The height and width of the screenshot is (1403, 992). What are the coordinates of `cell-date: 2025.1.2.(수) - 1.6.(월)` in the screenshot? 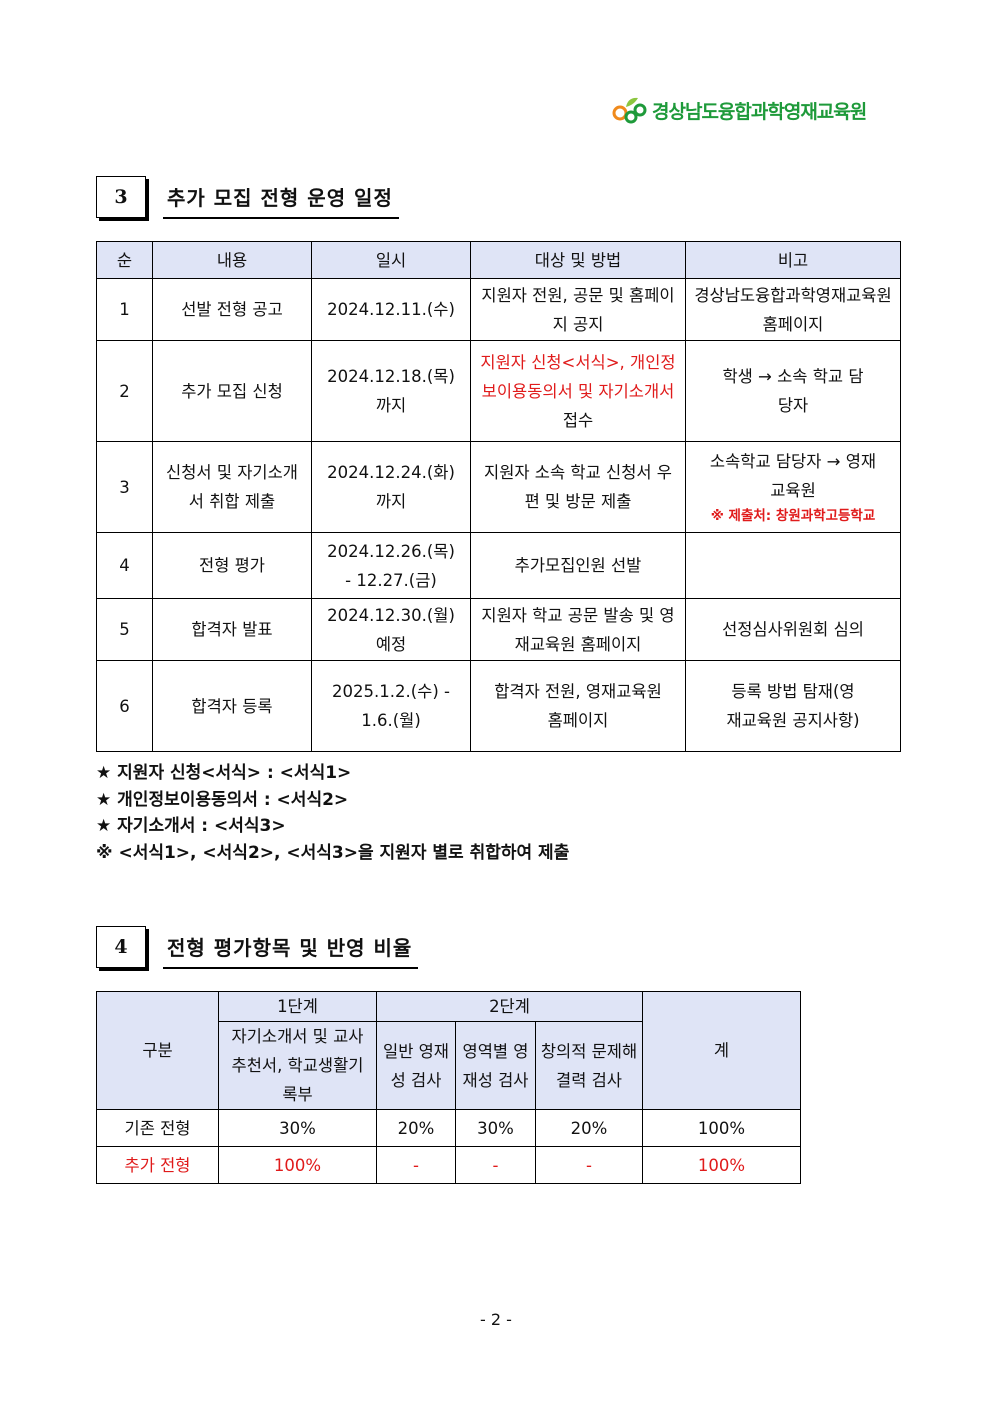 It's located at (391, 706).